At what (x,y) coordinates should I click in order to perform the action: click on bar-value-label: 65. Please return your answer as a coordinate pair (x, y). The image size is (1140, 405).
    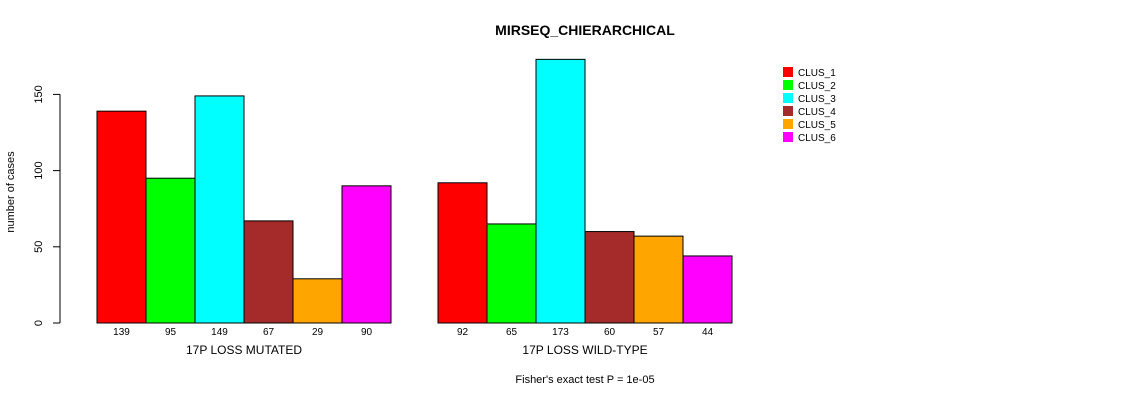
    Looking at the image, I should click on (512, 332).